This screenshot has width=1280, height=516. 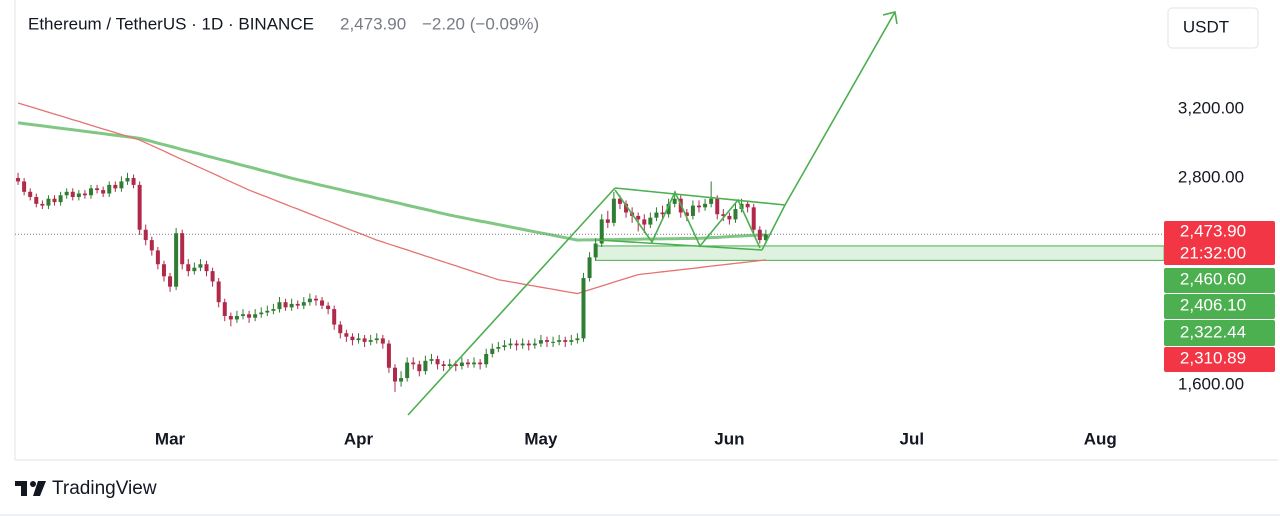 What do you see at coordinates (1206, 26) in the screenshot?
I see `currency-label: USDT` at bounding box center [1206, 26].